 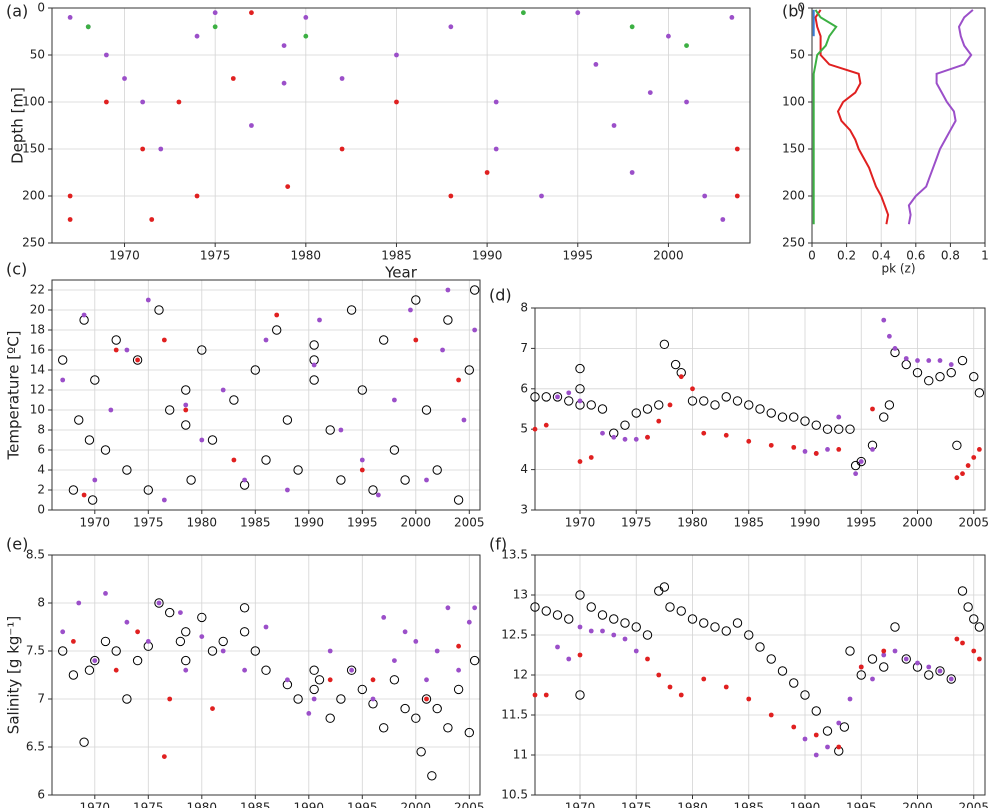 I want to click on profile-line, so click(x=940, y=117).